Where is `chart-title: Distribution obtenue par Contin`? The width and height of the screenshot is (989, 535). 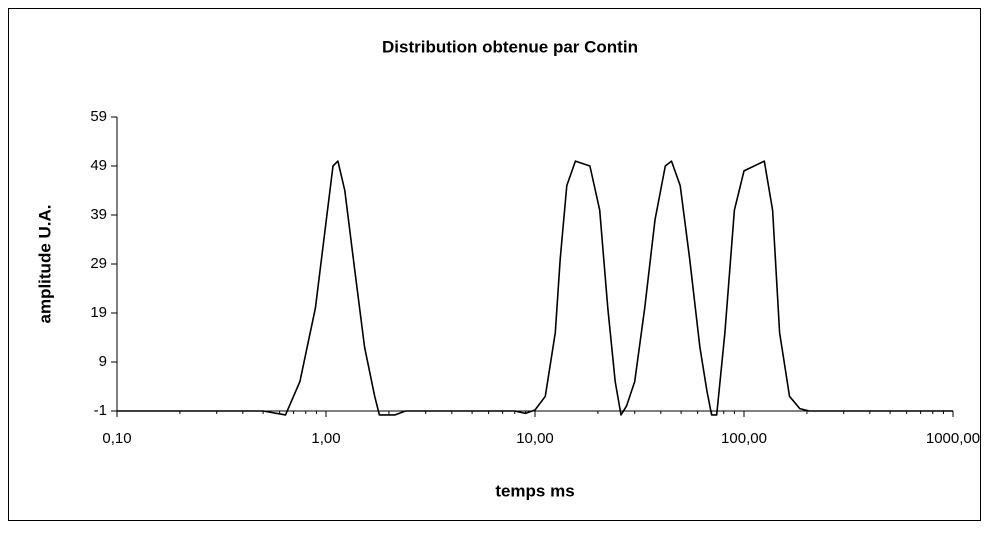 chart-title: Distribution obtenue par Contin is located at coordinates (510, 46).